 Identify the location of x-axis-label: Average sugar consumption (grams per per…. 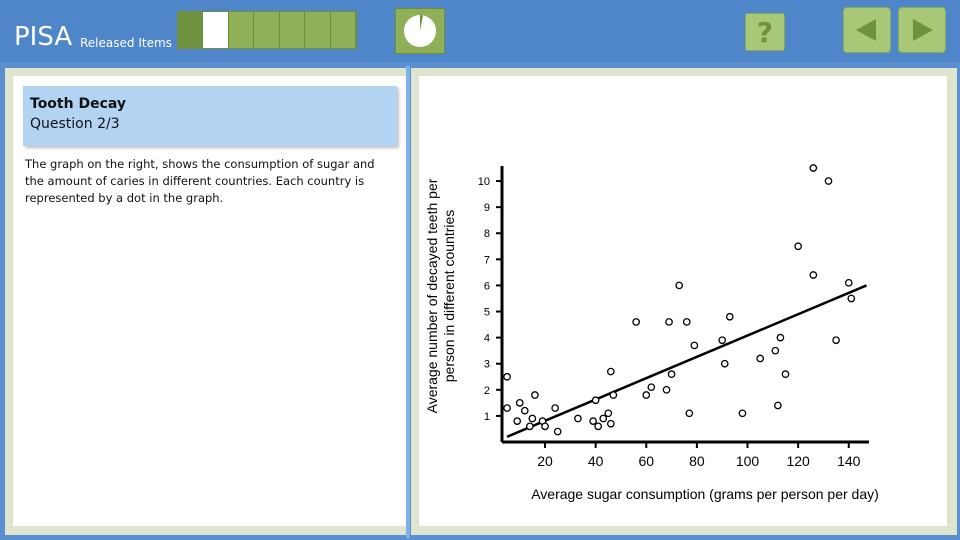
(705, 494).